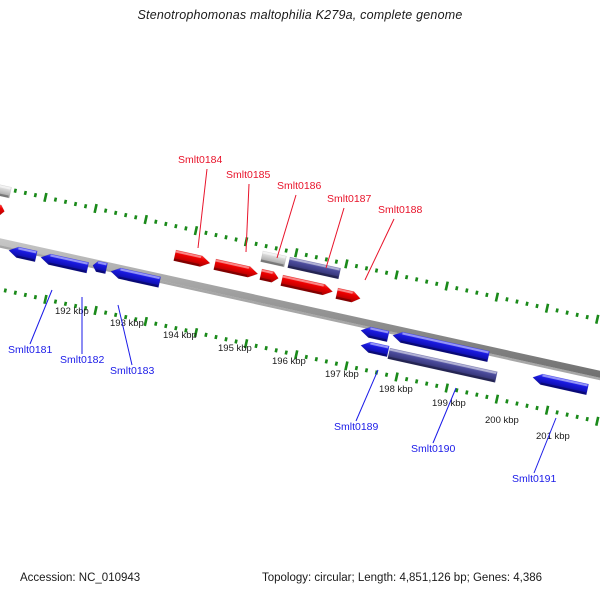  I want to click on gene-label-smlt0182: Smlt0182, so click(82, 360).